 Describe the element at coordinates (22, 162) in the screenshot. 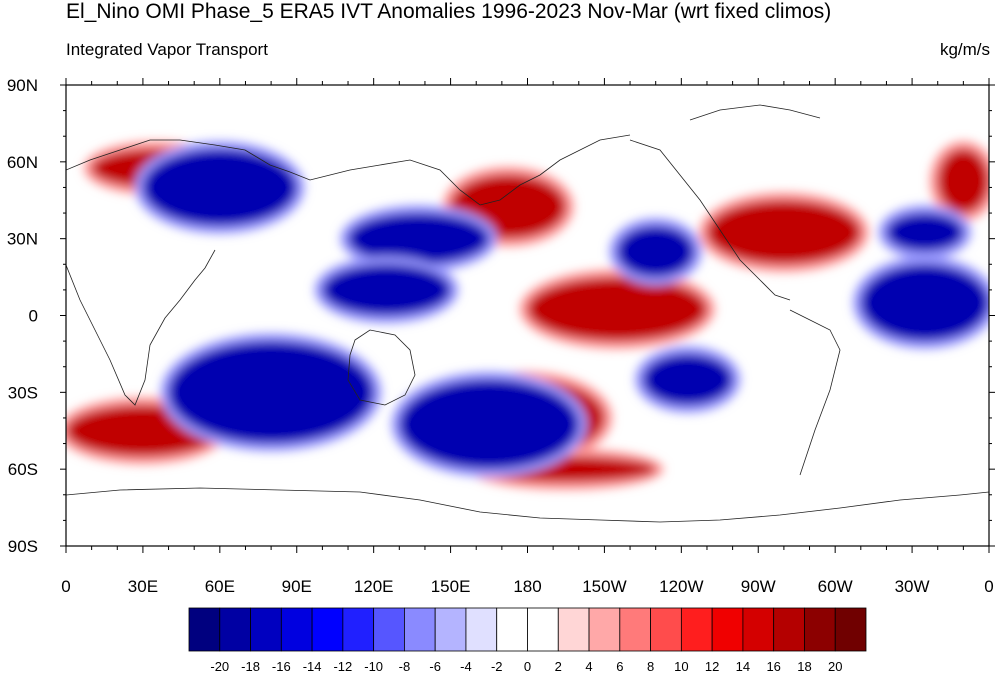

I see `lat-label: 60N` at that location.